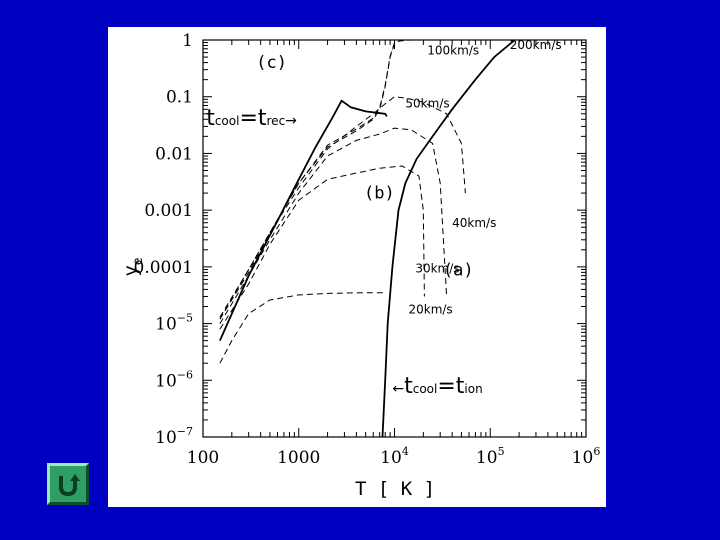 This screenshot has height=540, width=720. Describe the element at coordinates (174, 323) in the screenshot. I see `y-tick-label: 10⁻⁵` at that location.